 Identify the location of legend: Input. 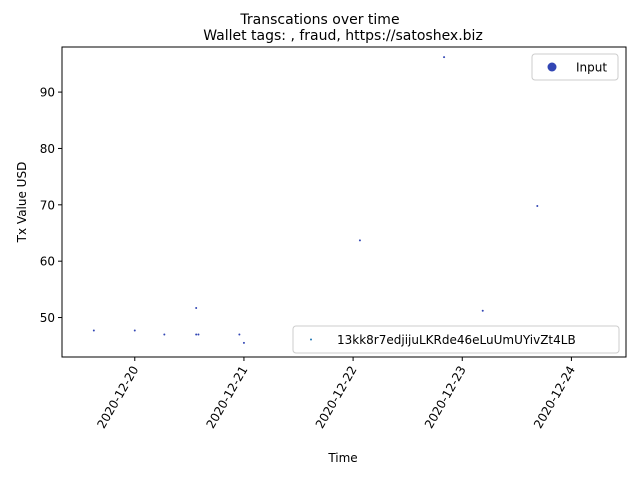
(575, 67).